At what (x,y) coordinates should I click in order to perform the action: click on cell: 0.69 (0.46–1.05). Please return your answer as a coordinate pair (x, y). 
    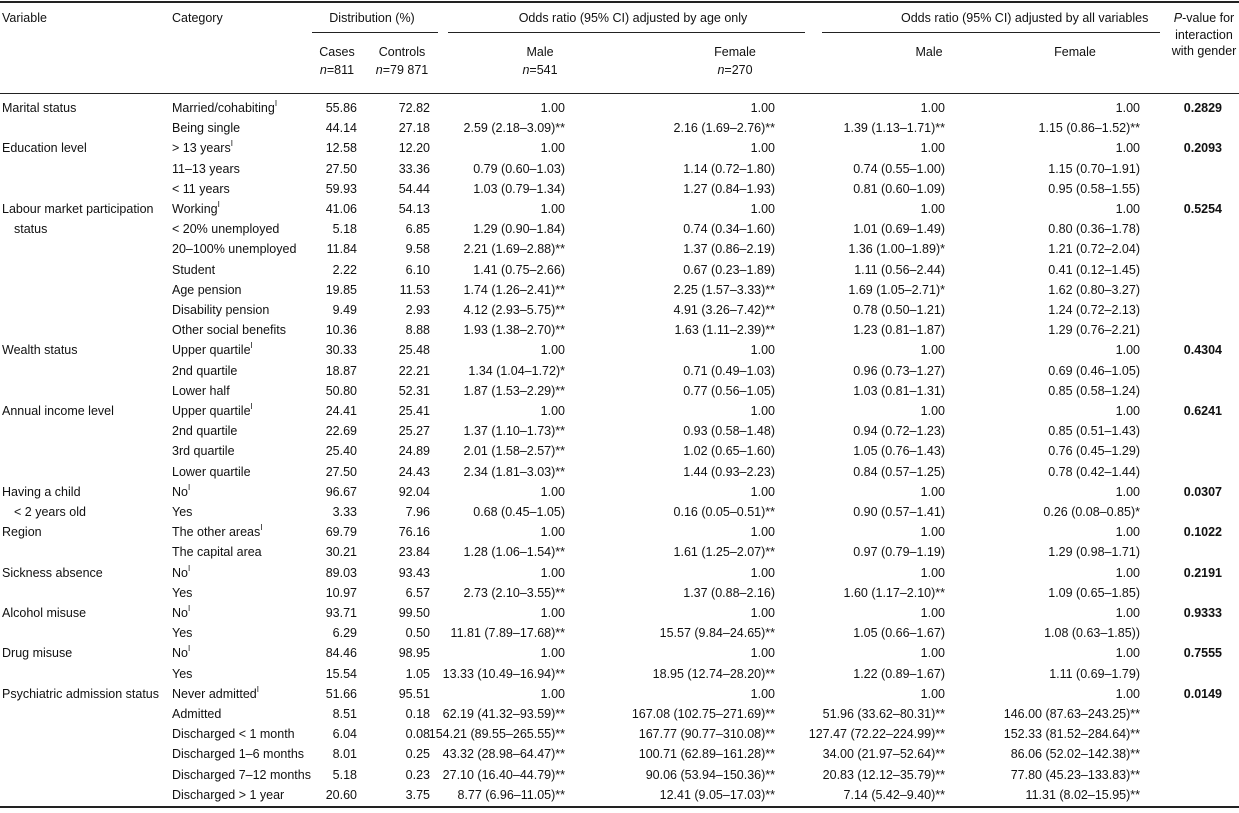
    Looking at the image, I should click on (1094, 370).